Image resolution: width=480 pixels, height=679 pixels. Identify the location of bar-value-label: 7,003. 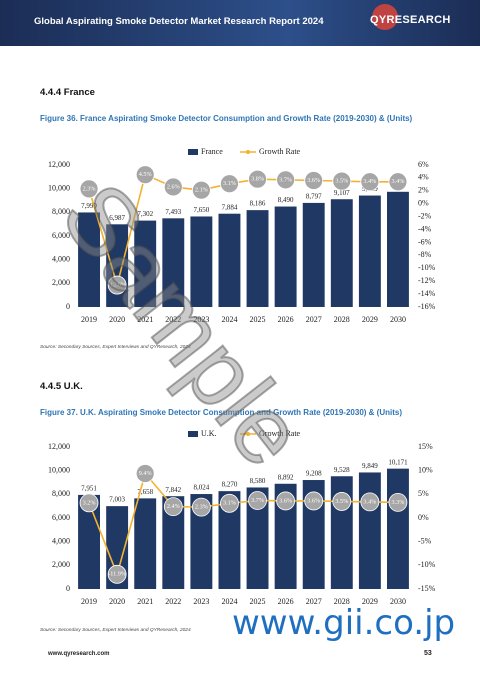
(117, 500).